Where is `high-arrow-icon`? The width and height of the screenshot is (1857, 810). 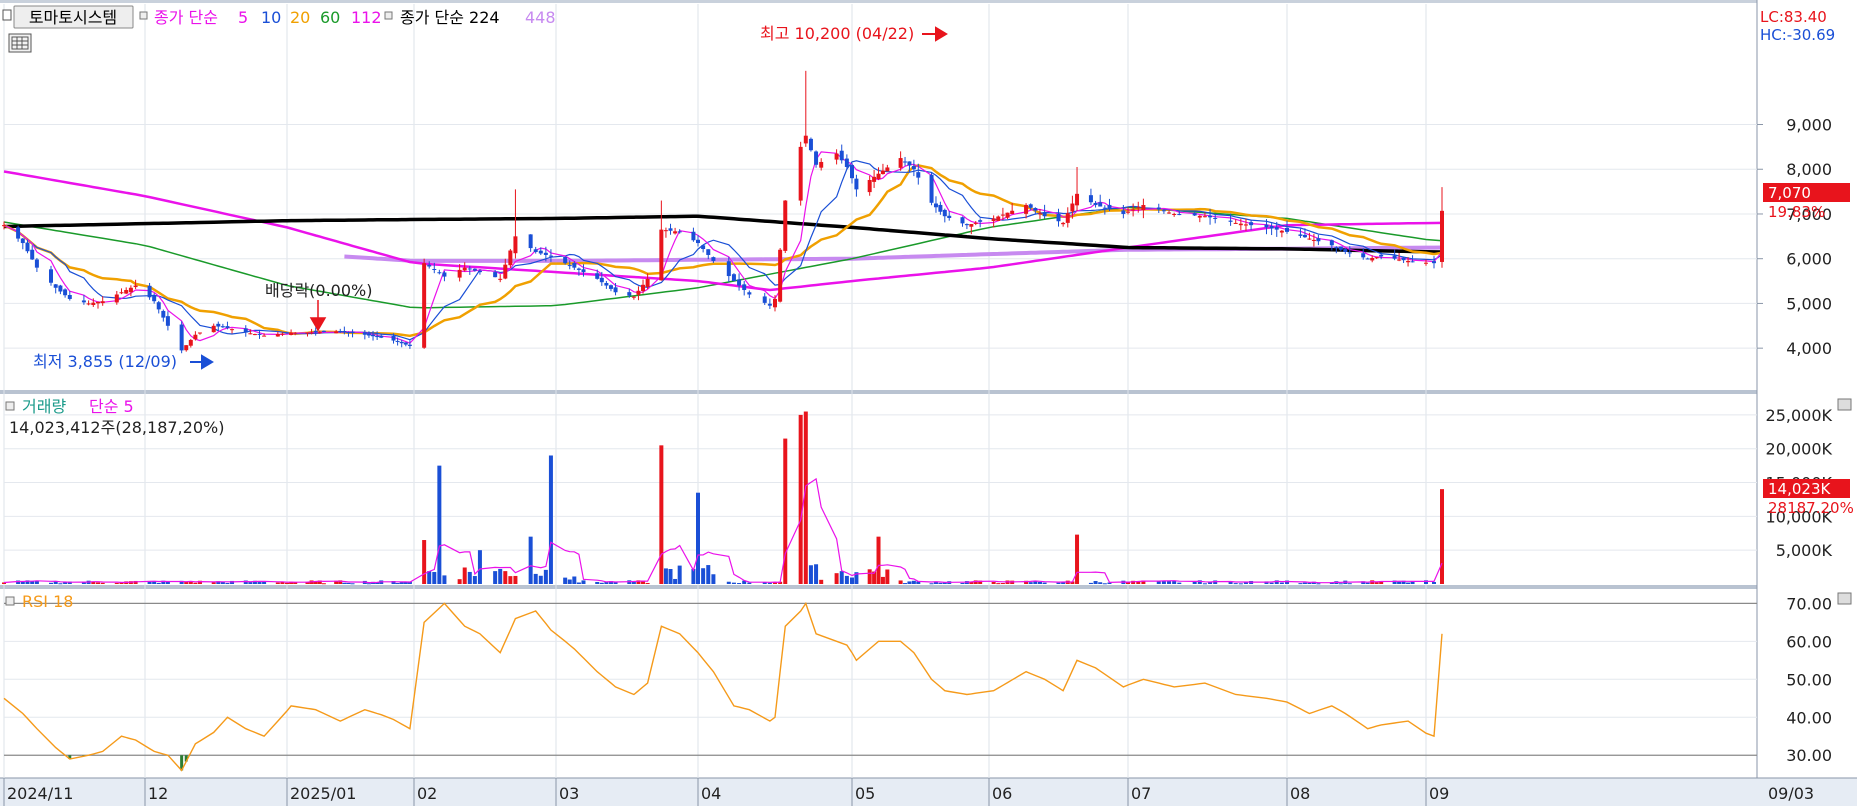 high-arrow-icon is located at coordinates (935, 34).